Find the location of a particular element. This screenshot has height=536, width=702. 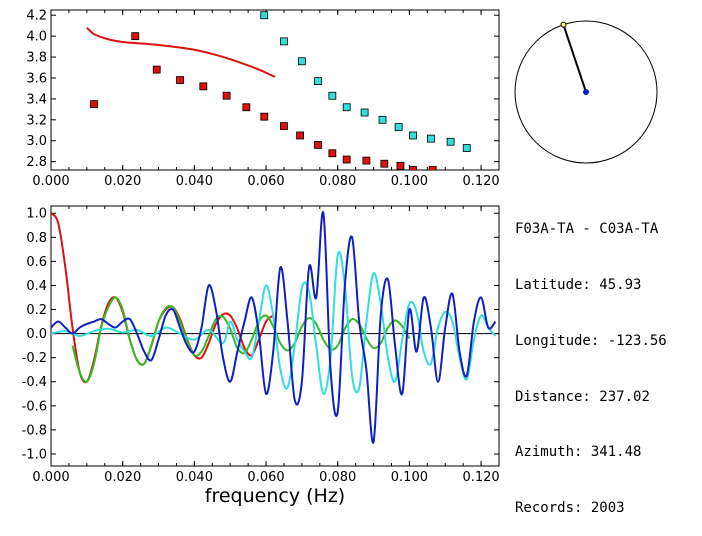

info-distance: Distance: 237.02 is located at coordinates (591, 397).